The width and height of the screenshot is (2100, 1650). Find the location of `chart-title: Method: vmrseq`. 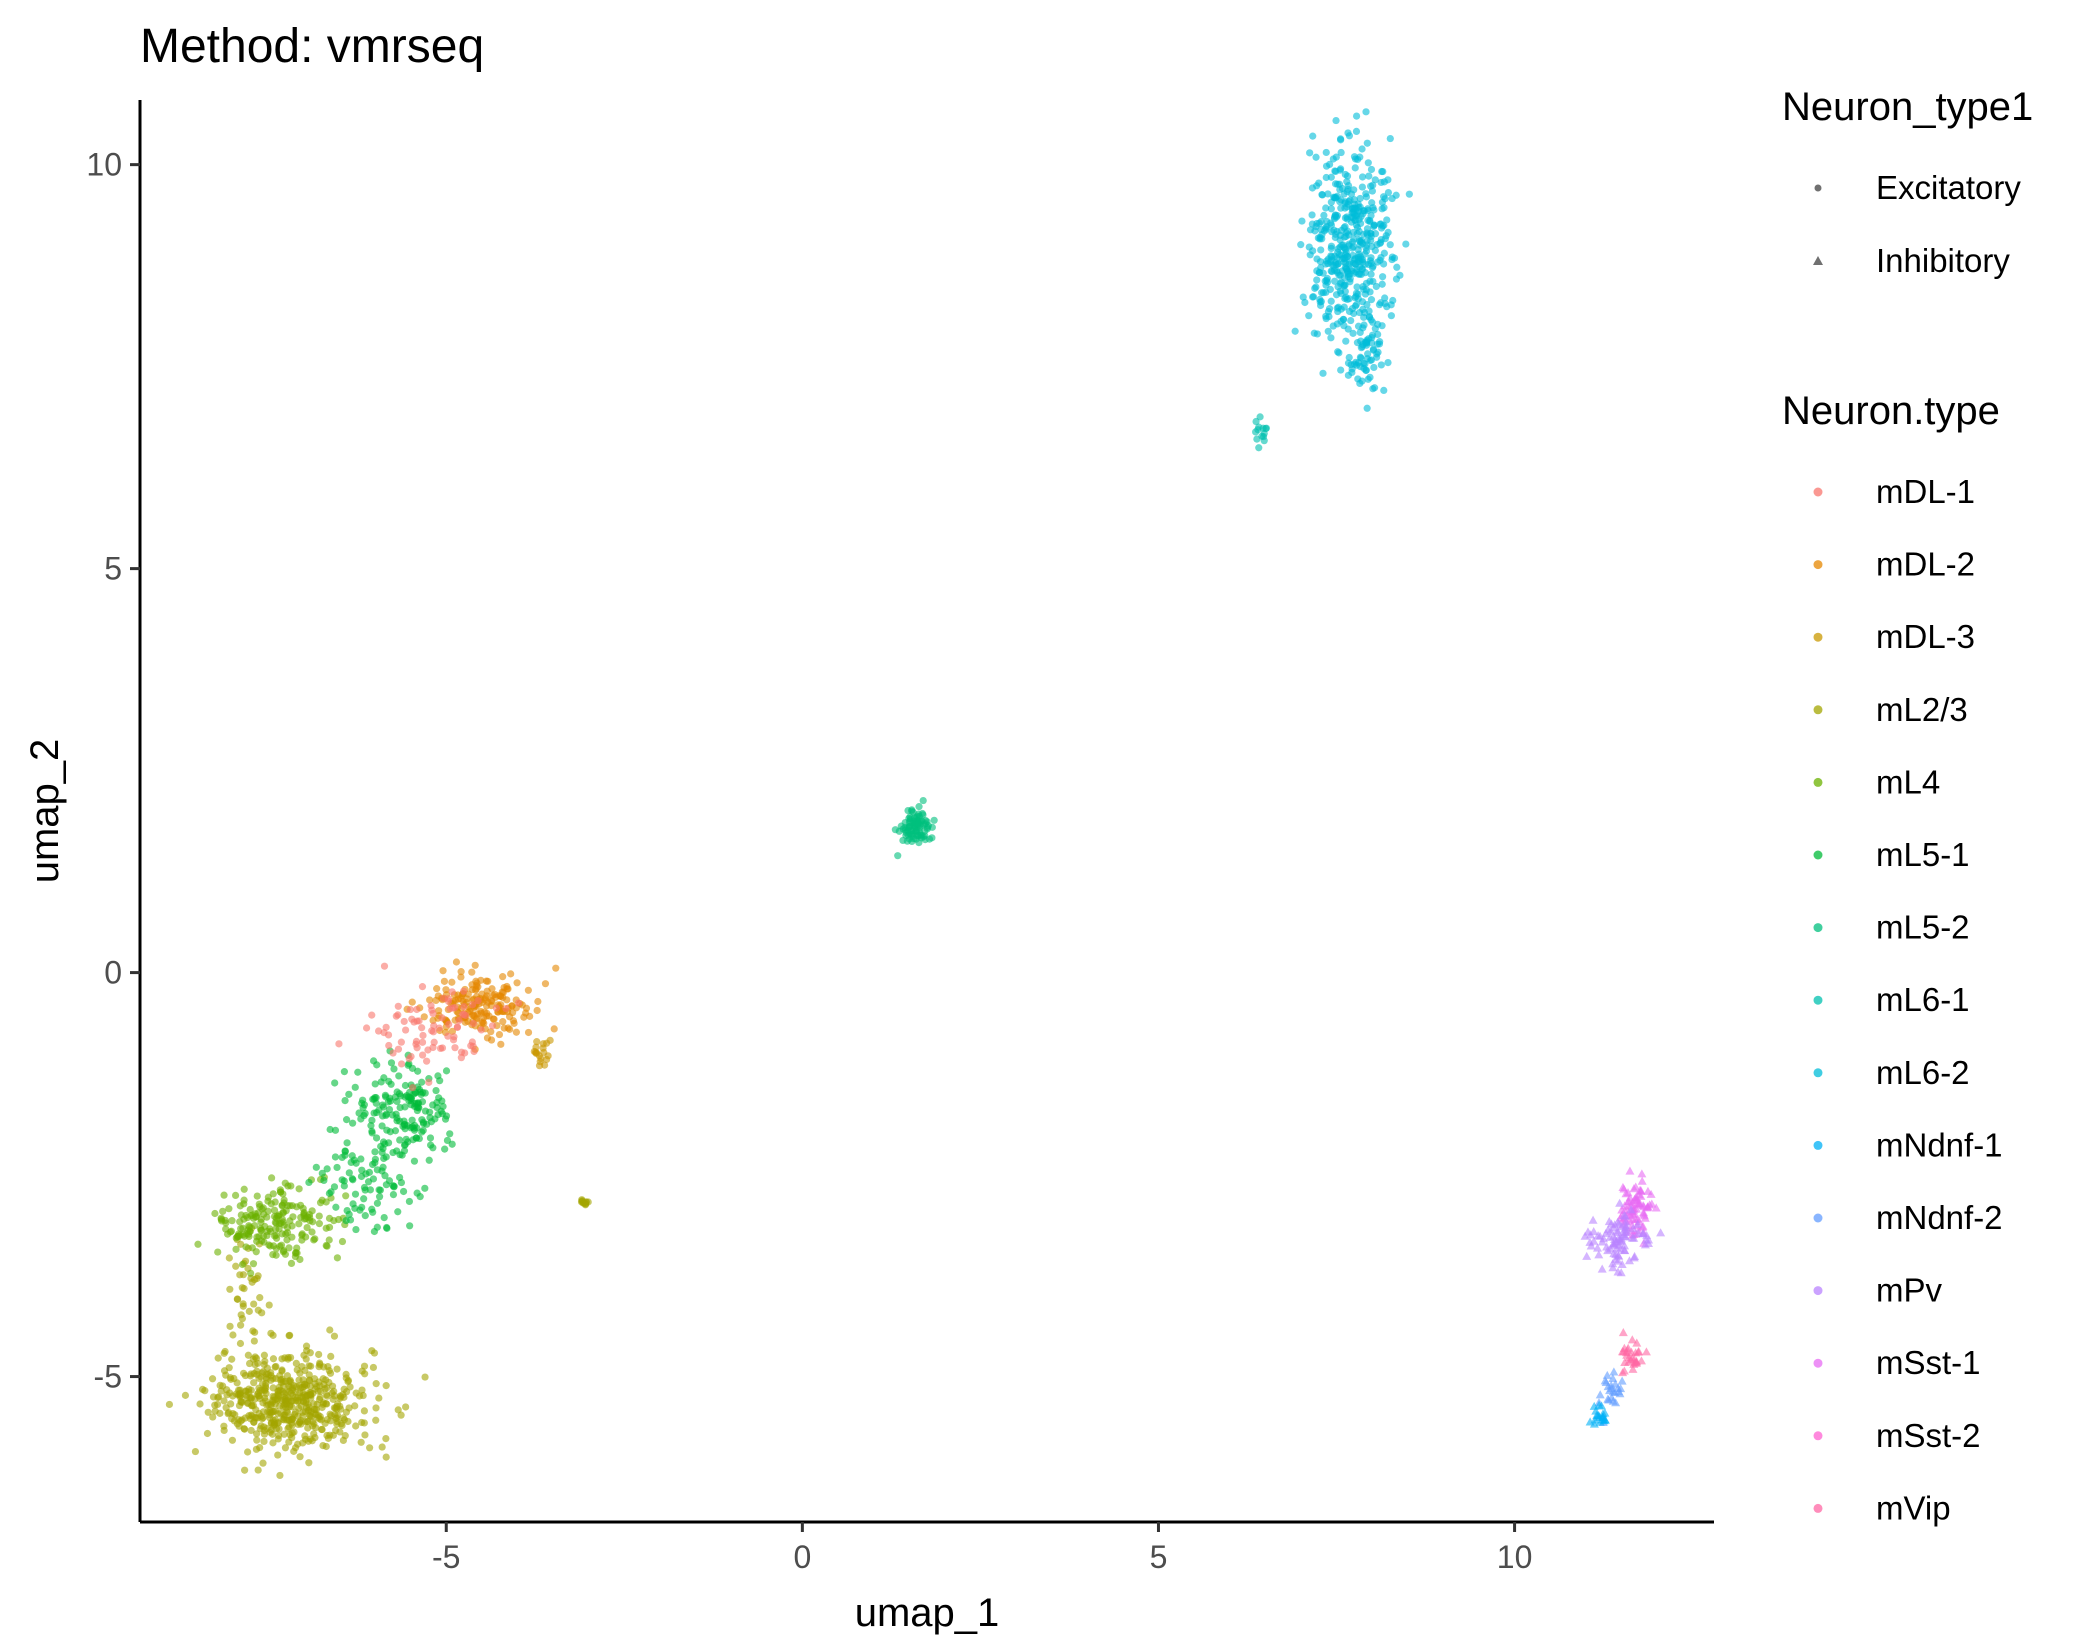

chart-title: Method: vmrseq is located at coordinates (312, 46).